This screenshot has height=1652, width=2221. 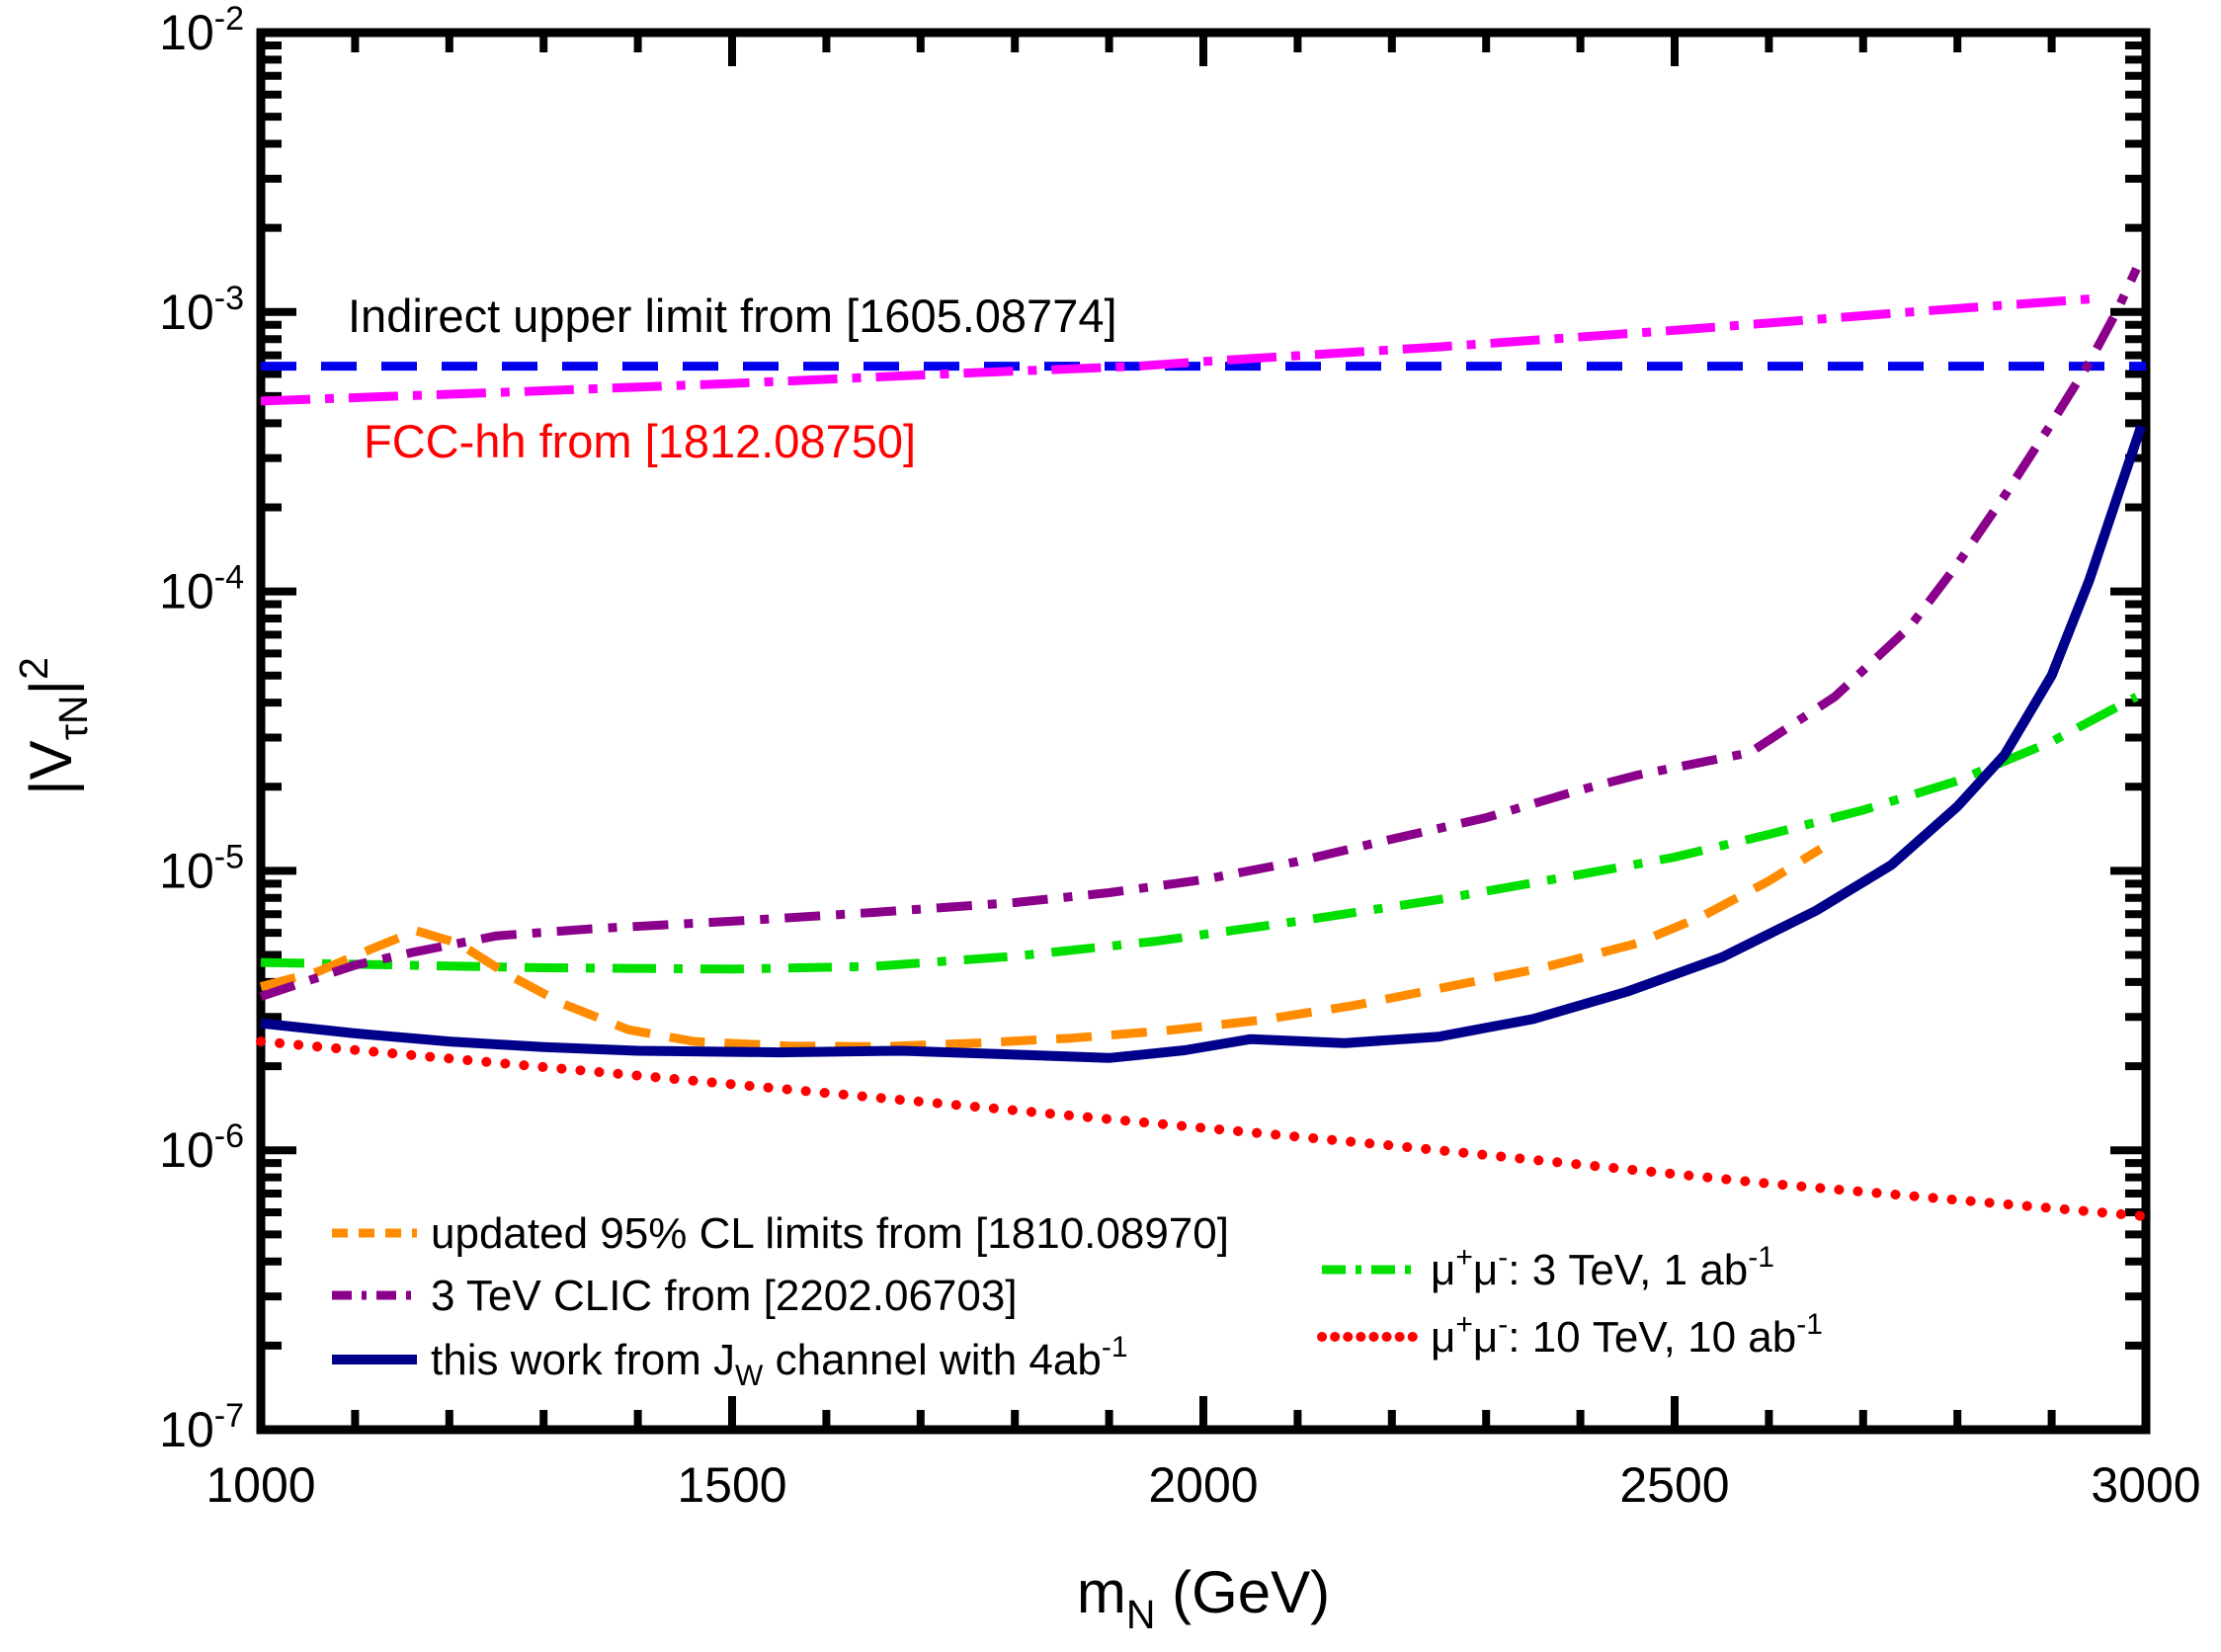 What do you see at coordinates (261, 1485) in the screenshot?
I see `x-tick-label: 1000` at bounding box center [261, 1485].